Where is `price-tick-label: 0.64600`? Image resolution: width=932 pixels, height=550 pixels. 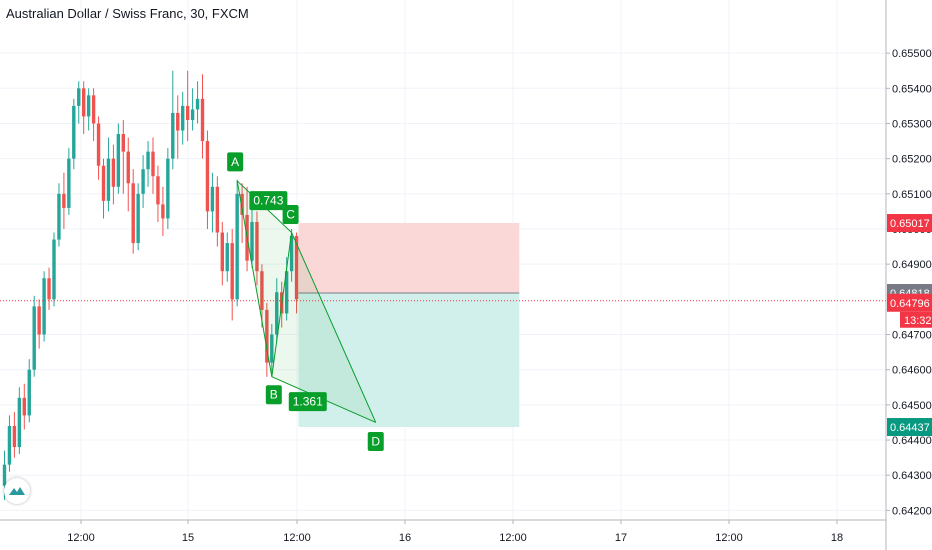 price-tick-label: 0.64600 is located at coordinates (912, 371).